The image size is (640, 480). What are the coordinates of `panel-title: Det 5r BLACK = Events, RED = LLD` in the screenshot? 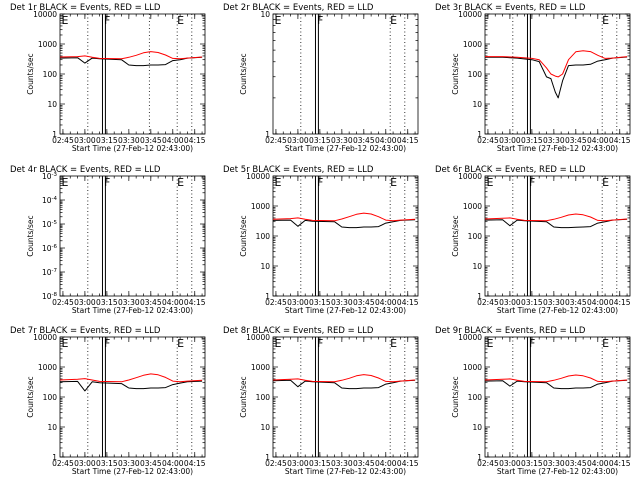 It's located at (298, 170).